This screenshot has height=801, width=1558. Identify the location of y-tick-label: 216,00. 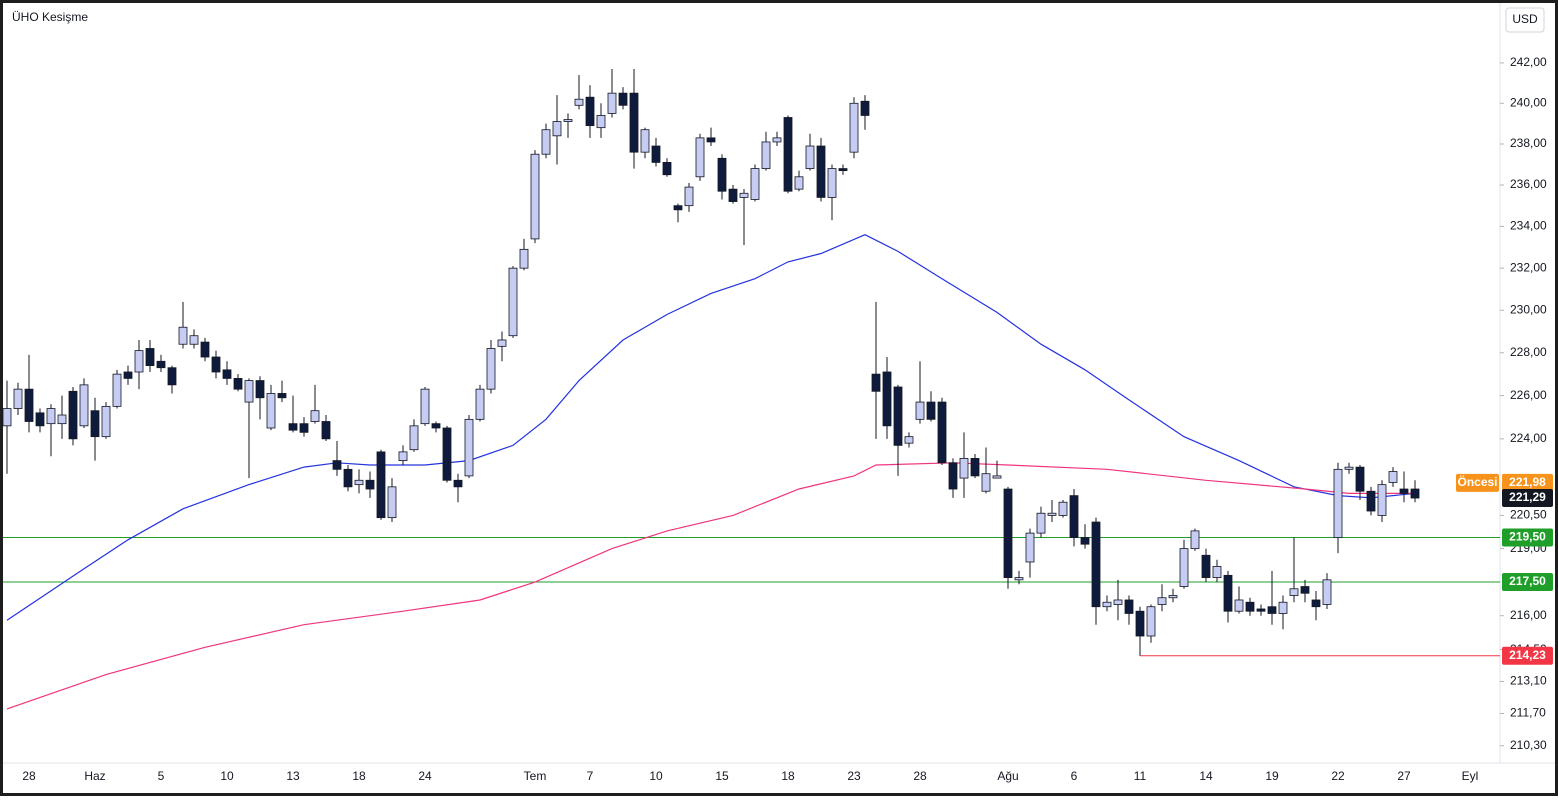
(1528, 615).